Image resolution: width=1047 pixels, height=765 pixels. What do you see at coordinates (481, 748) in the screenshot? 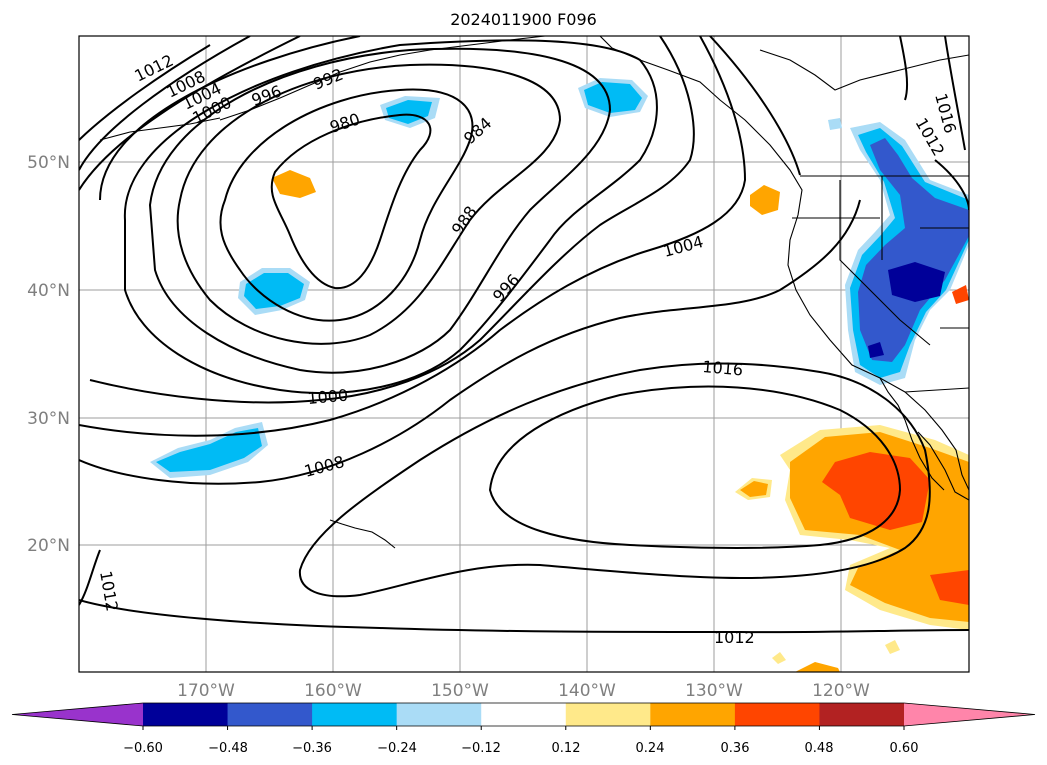
I see `colorbar-tick-label: −0.12` at bounding box center [481, 748].